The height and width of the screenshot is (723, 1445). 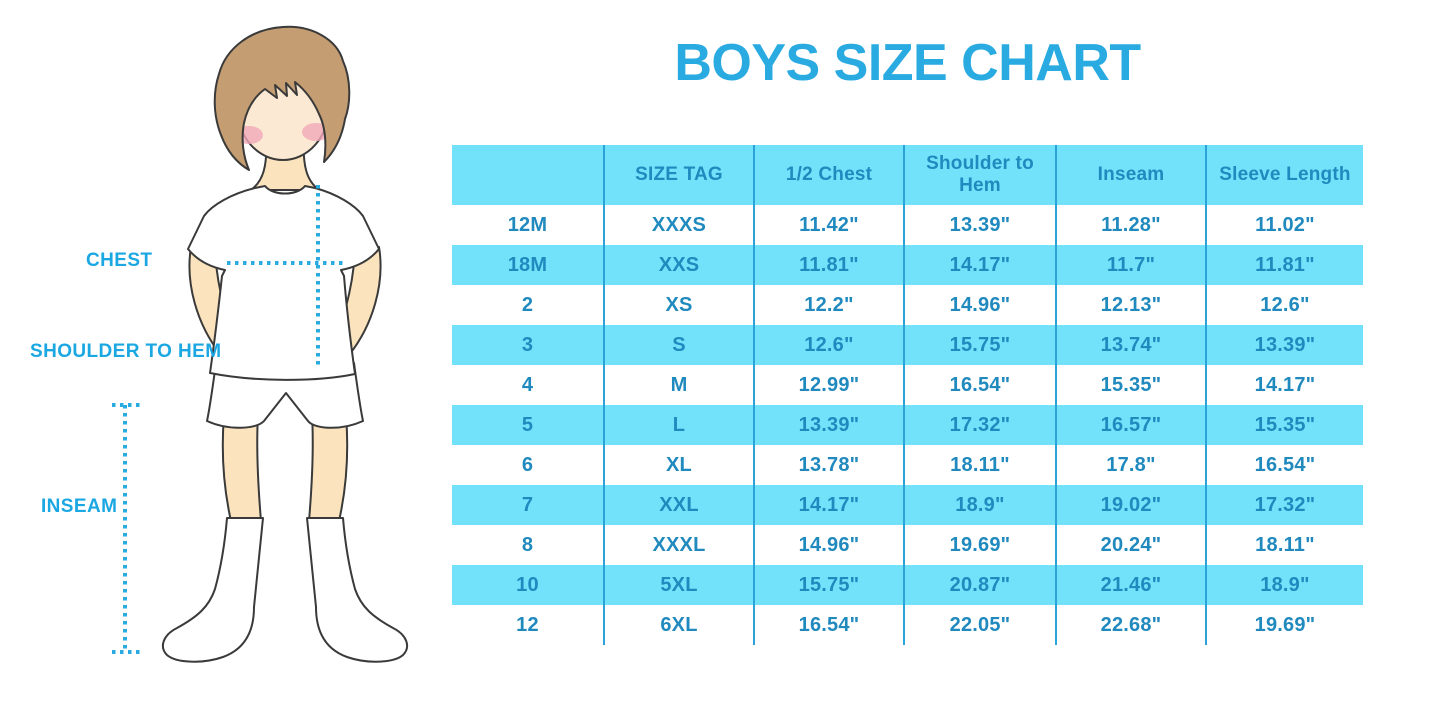 I want to click on size-cell: 6, so click(x=527, y=464).